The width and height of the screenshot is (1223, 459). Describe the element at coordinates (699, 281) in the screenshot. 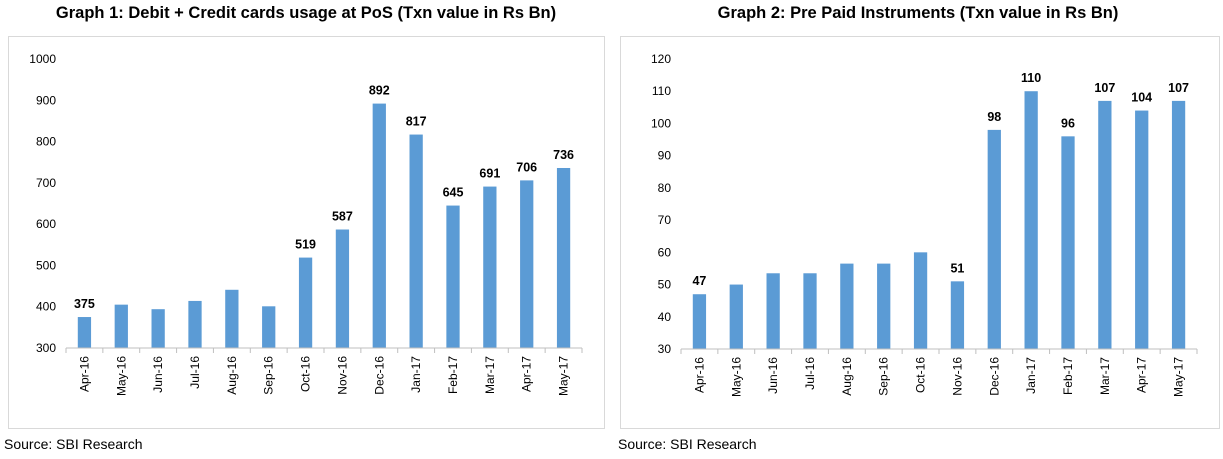

I see `data-label: 47` at that location.